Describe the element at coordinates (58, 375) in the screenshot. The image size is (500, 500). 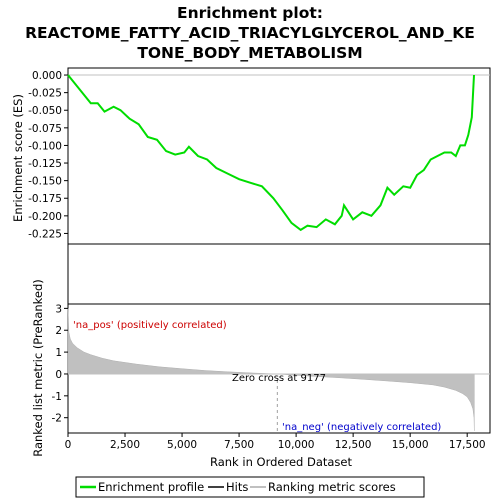
I see `metric-y-tick-label: 0` at that location.